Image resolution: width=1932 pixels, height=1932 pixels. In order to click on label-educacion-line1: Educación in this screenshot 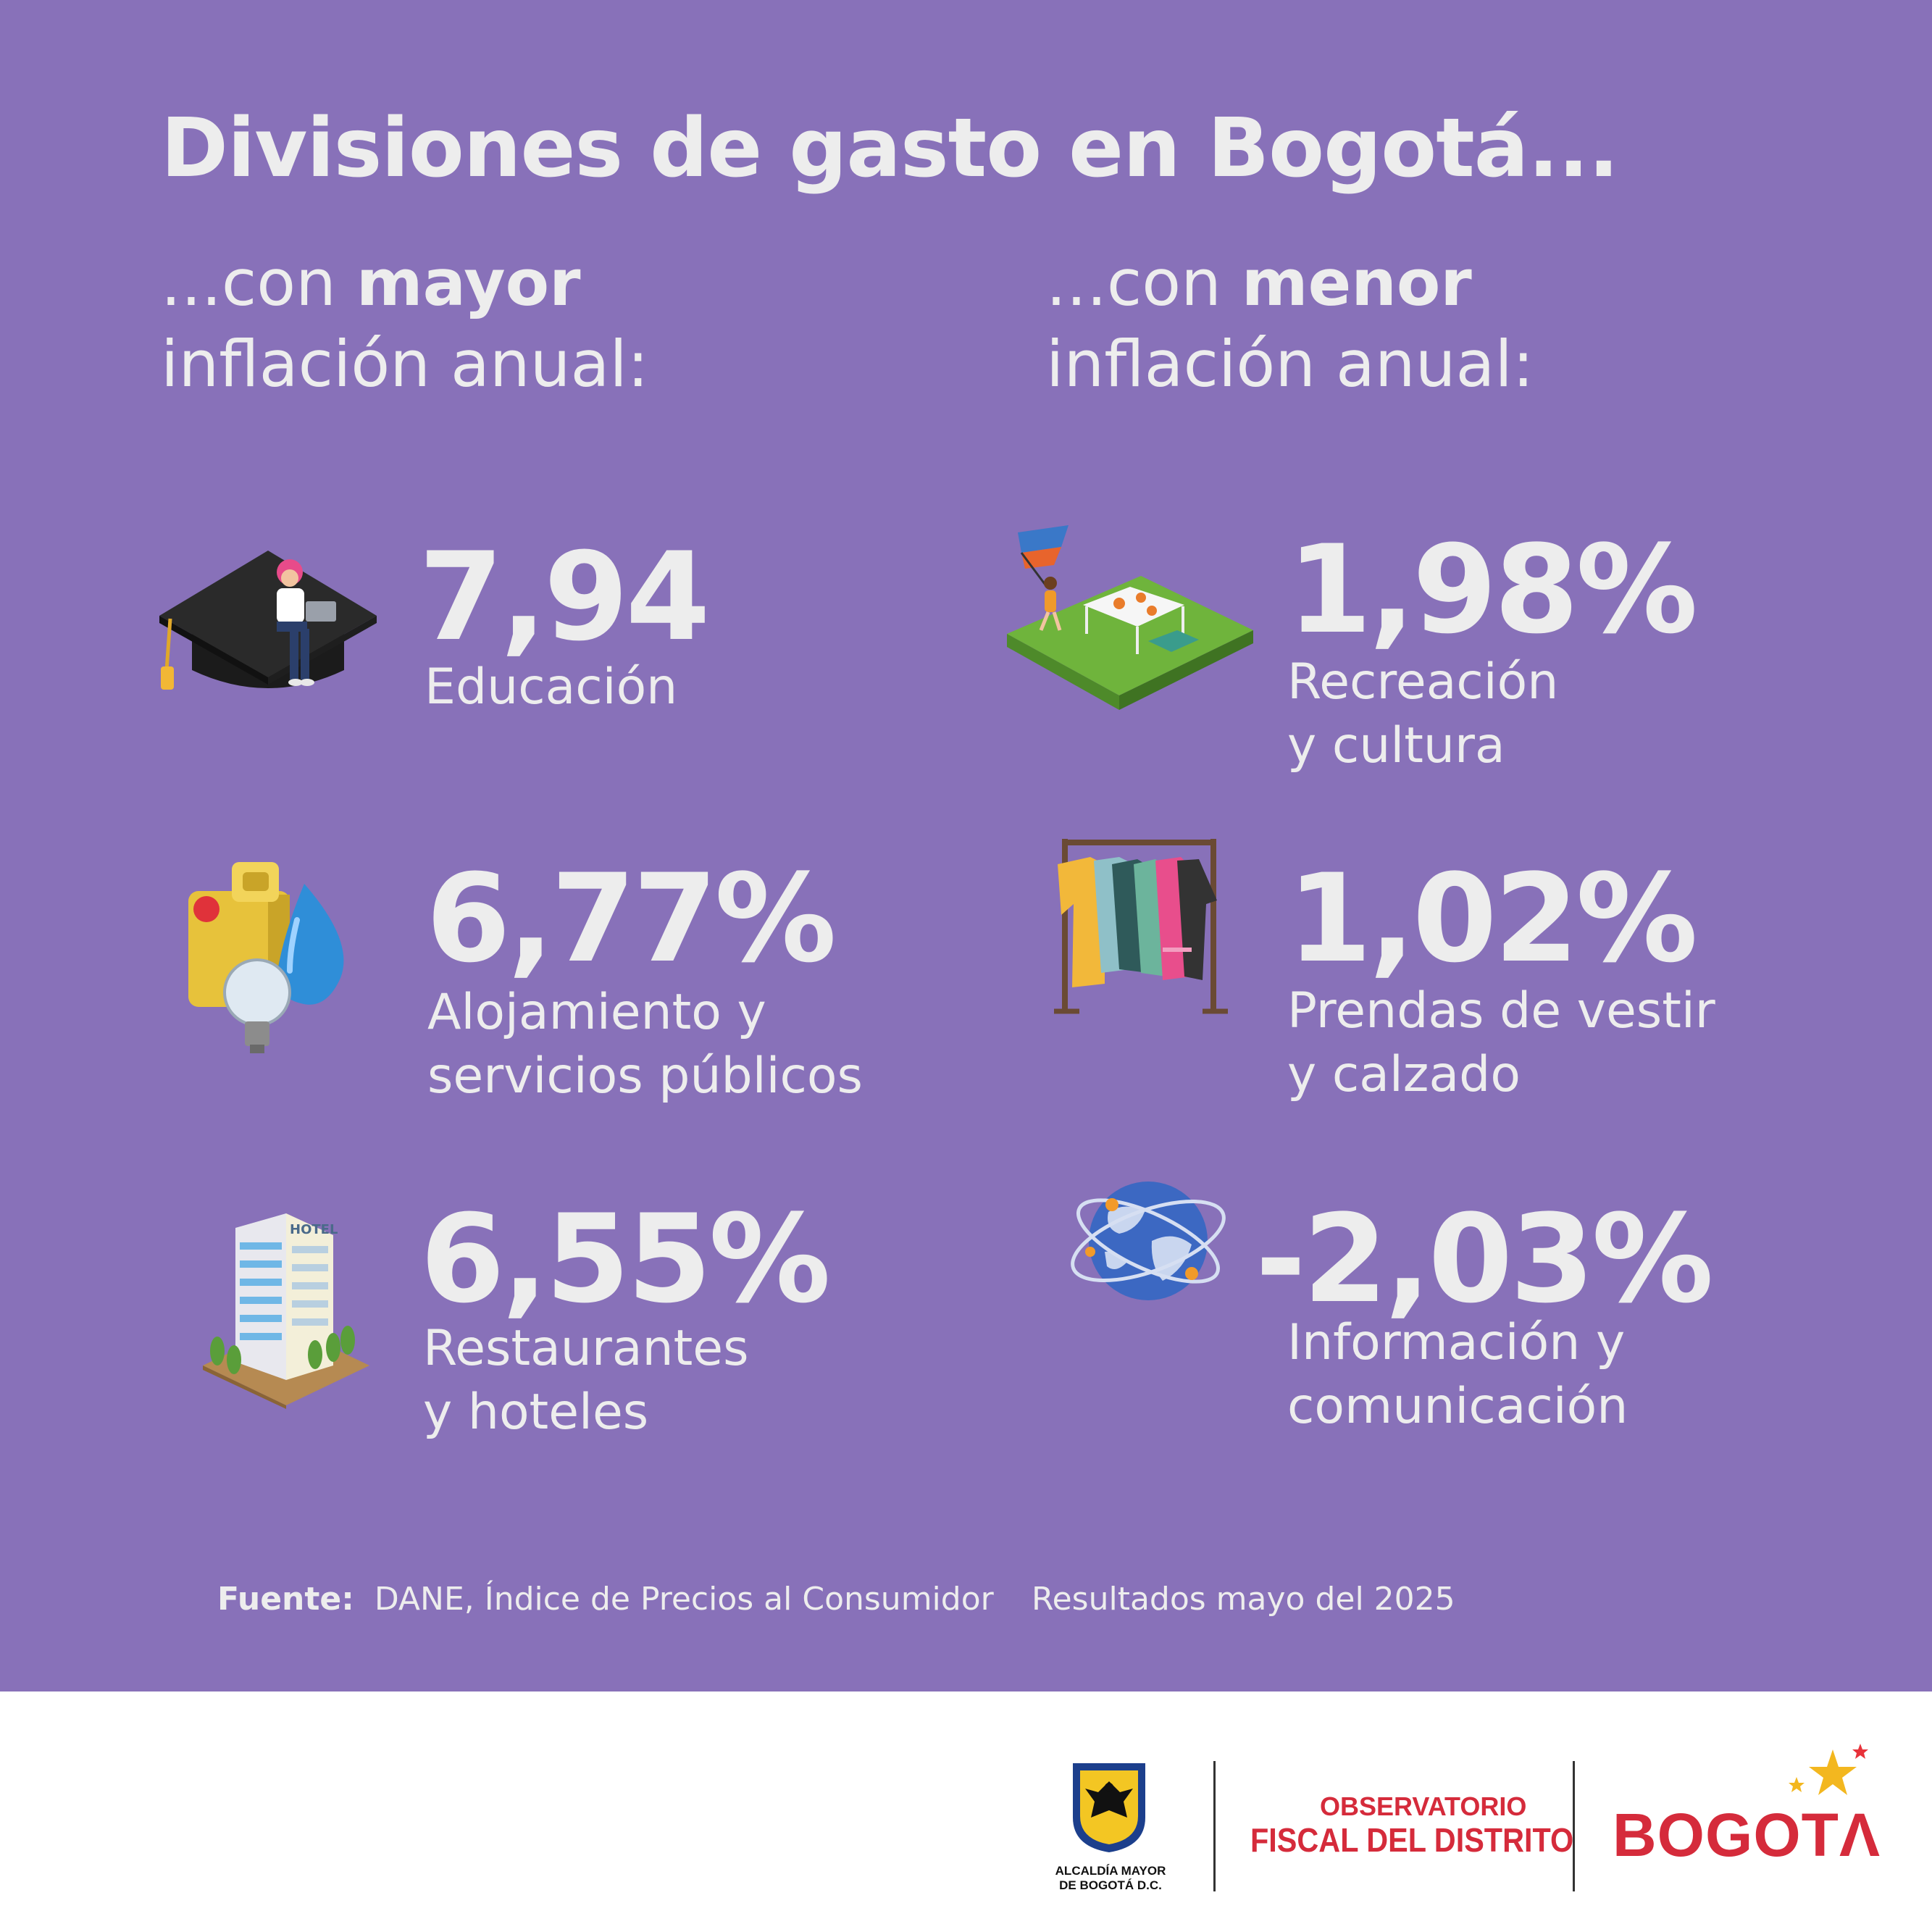, I will do `click(551, 687)`.